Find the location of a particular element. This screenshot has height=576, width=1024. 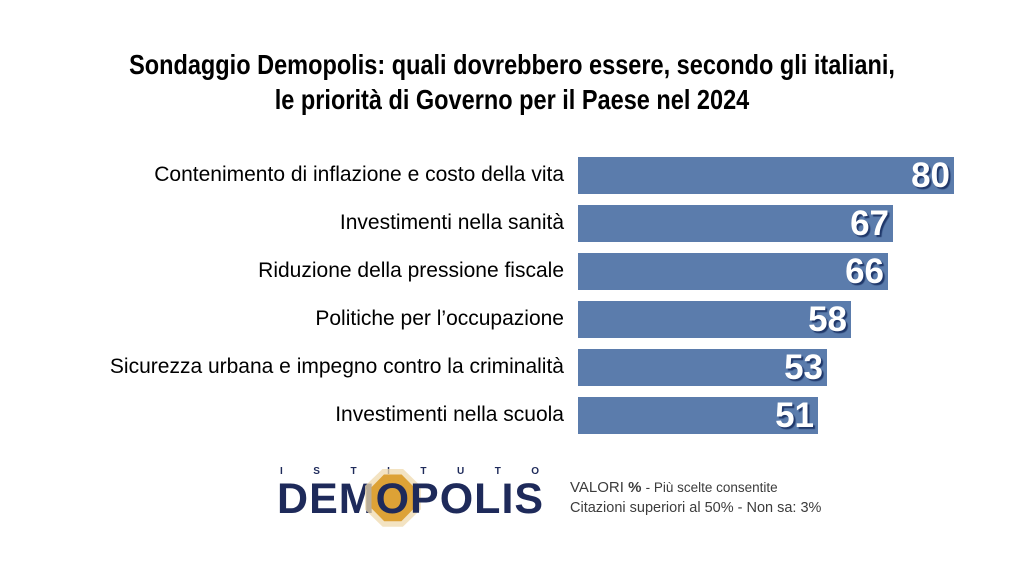

bar-track: 67 is located at coordinates (784, 223).